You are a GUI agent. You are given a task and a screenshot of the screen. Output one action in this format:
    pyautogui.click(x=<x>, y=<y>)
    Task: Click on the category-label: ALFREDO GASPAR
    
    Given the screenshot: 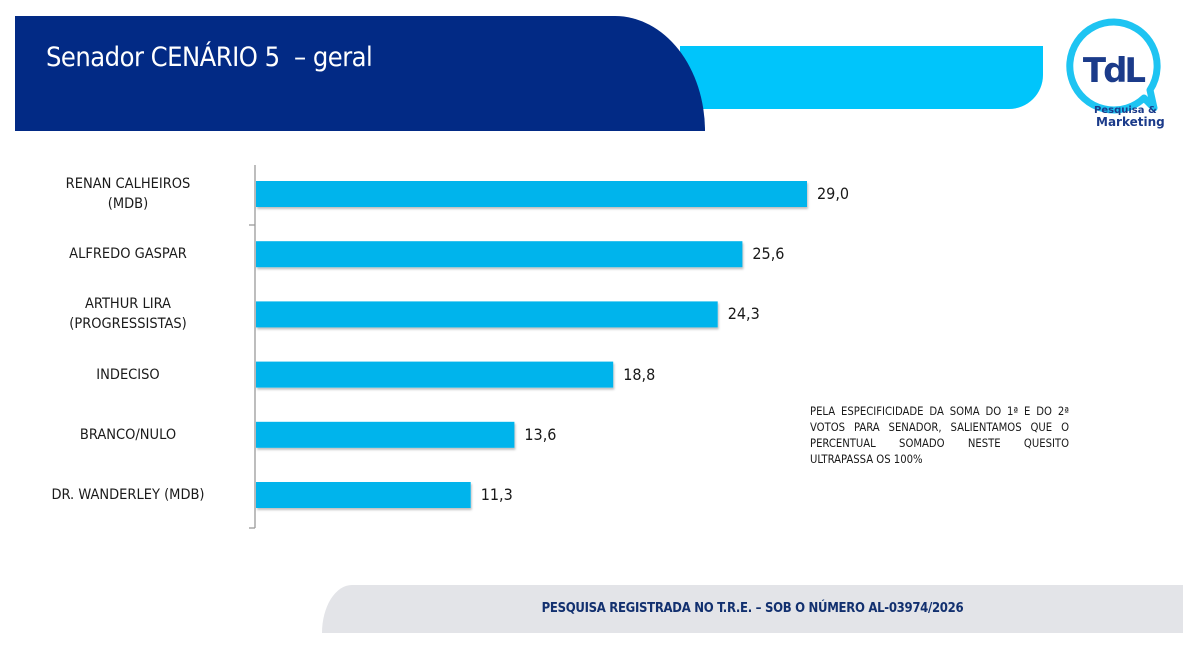 What is the action you would take?
    pyautogui.click(x=128, y=254)
    